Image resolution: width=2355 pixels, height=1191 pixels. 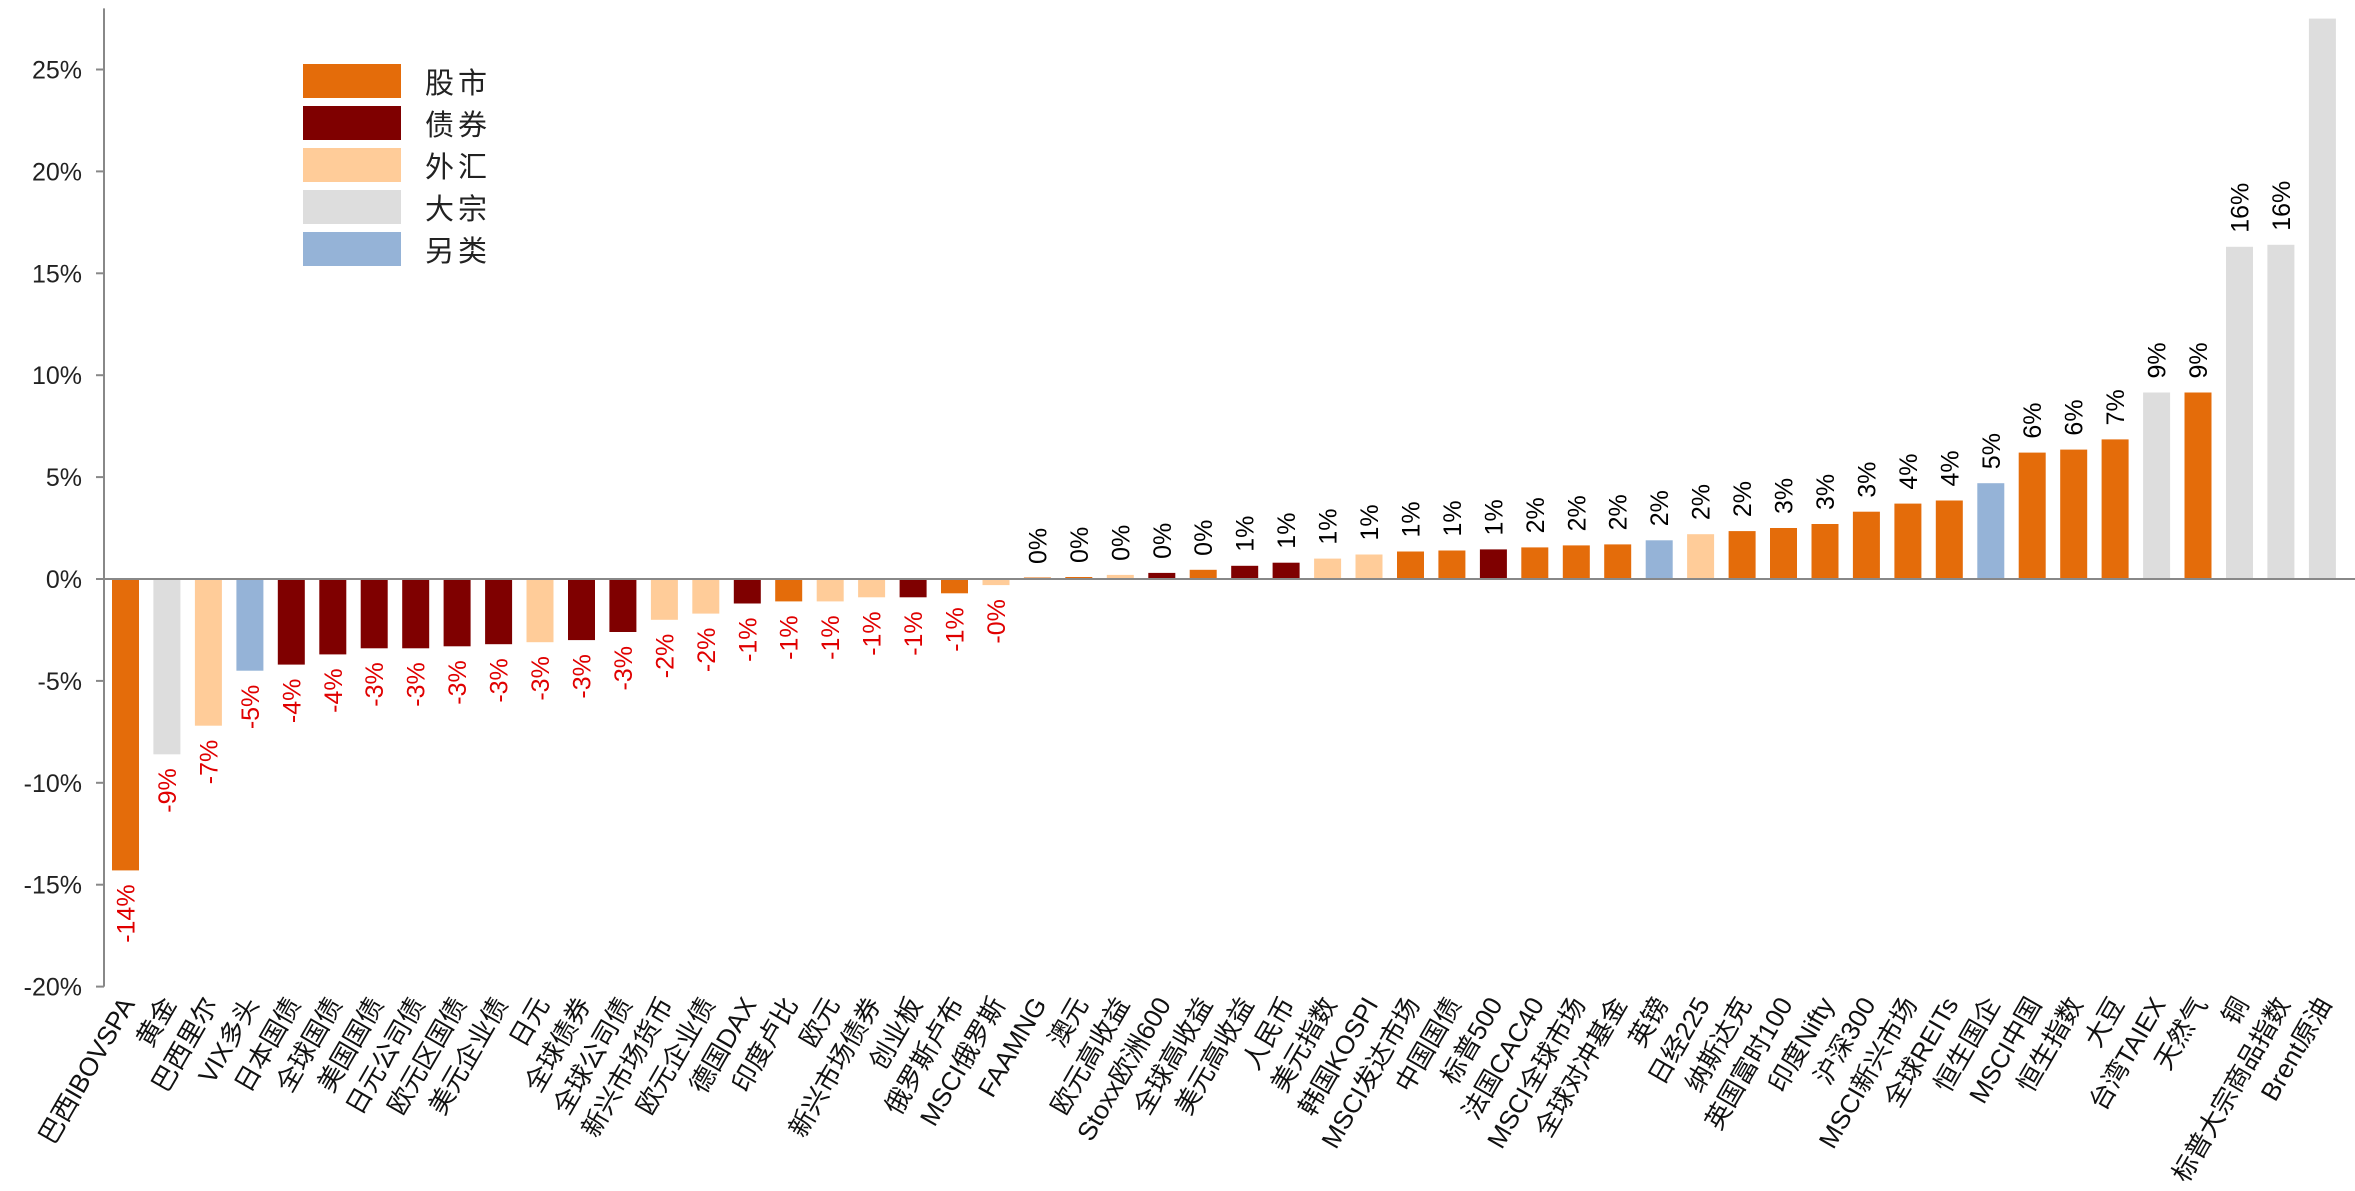 I want to click on data-label-37: 2%, so click(x=1660, y=508).